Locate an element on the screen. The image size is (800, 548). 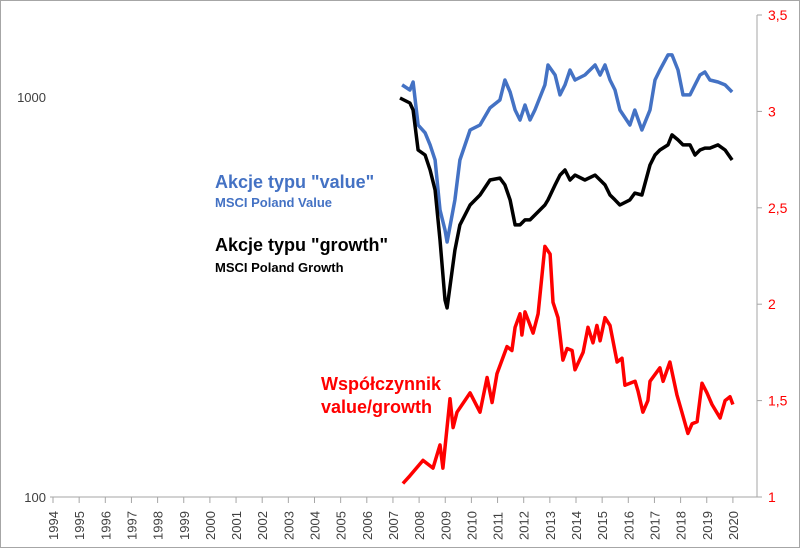
right-axis-tick-label: 2,5 is located at coordinates (778, 208).